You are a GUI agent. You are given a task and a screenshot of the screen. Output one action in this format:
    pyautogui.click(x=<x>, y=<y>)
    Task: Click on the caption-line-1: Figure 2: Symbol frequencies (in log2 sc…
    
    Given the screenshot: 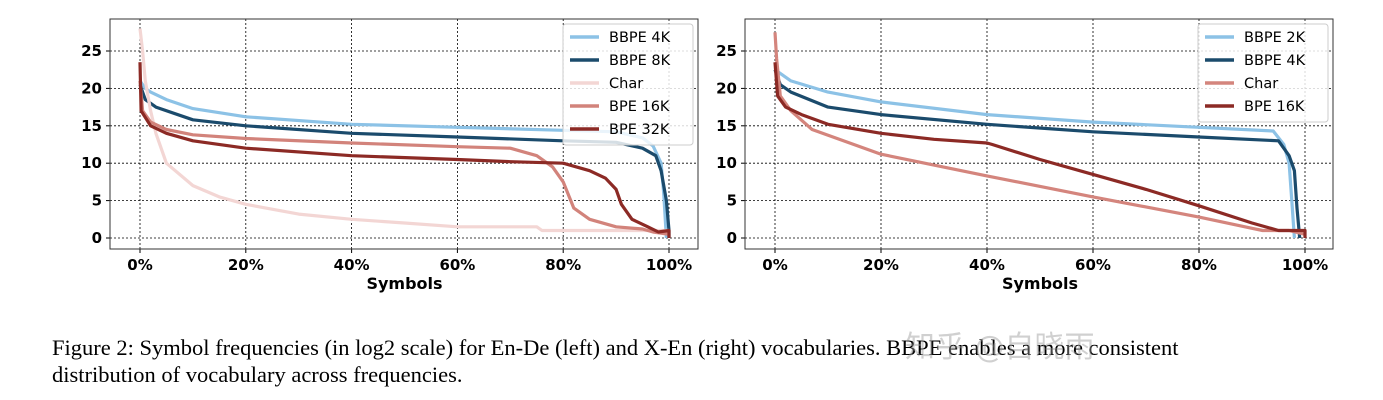 What is the action you would take?
    pyautogui.click(x=615, y=347)
    